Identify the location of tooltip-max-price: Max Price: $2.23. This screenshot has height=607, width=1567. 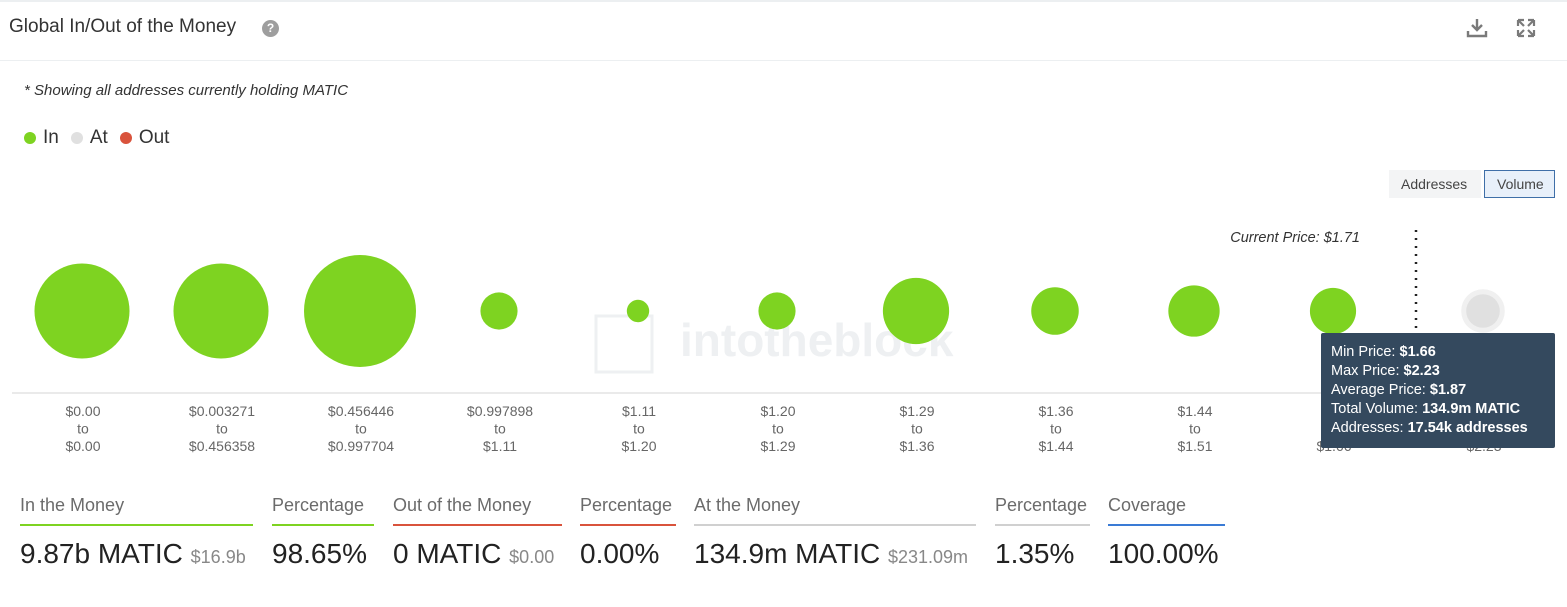
(1438, 371).